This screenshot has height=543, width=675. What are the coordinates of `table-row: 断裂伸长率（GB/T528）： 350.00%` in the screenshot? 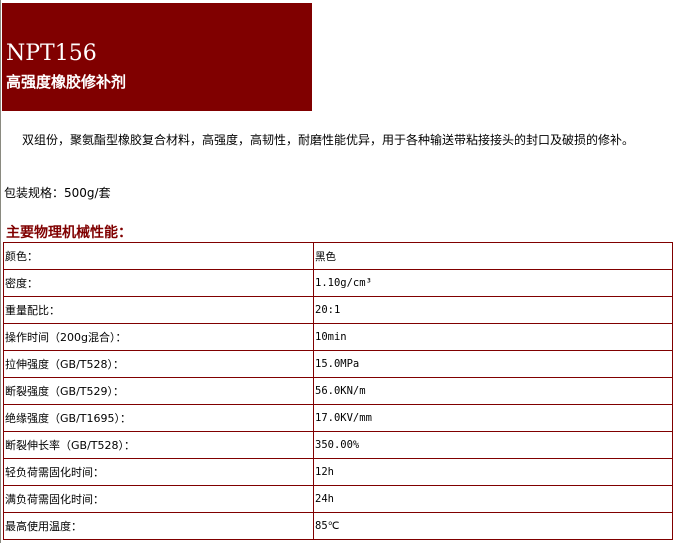 It's located at (338, 445).